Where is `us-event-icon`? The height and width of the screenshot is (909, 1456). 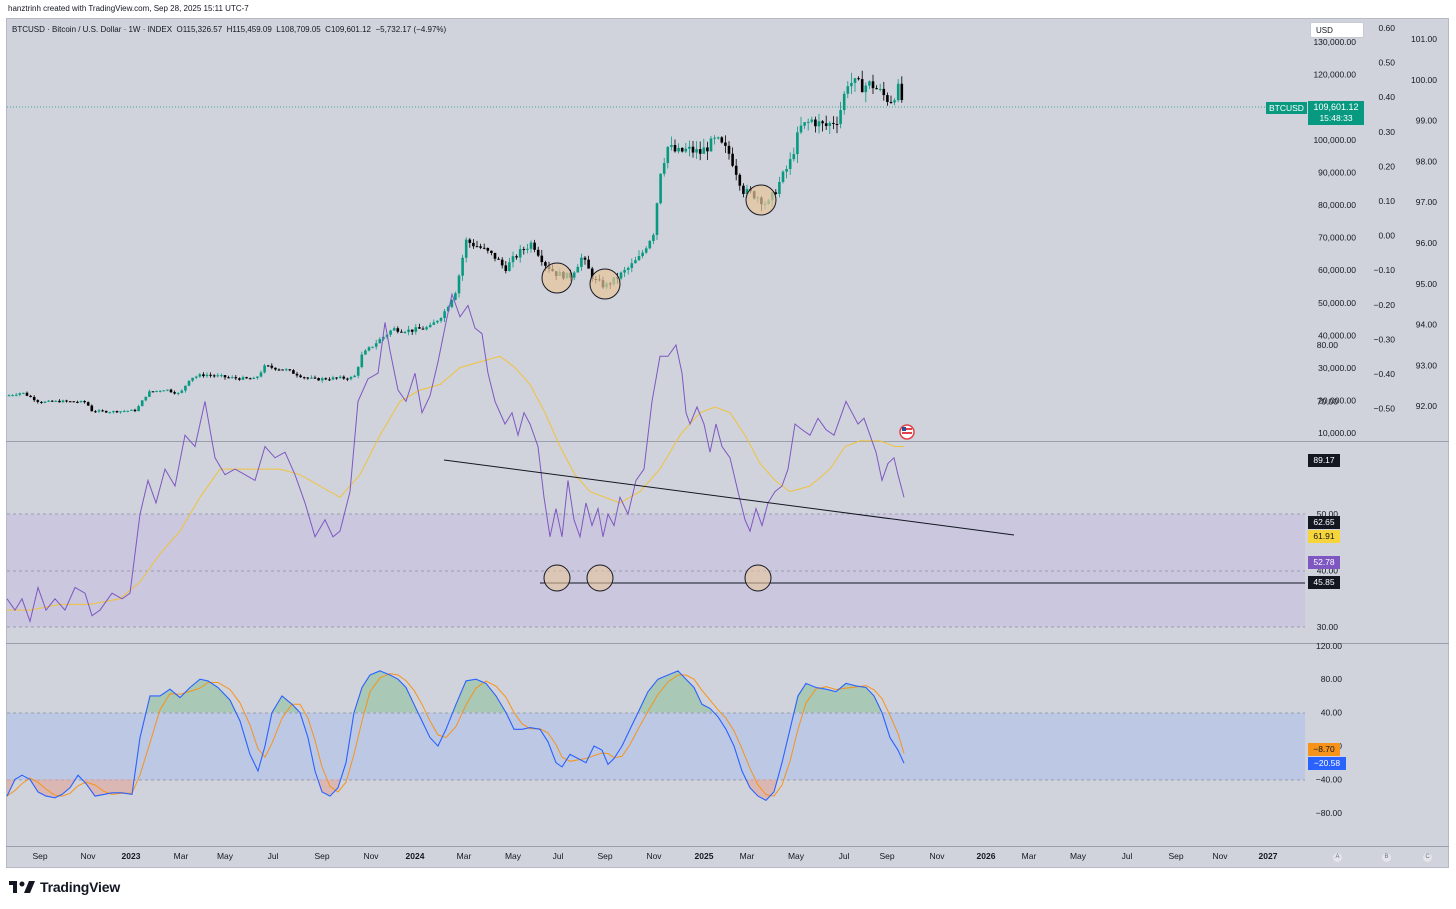
us-event-icon is located at coordinates (907, 432).